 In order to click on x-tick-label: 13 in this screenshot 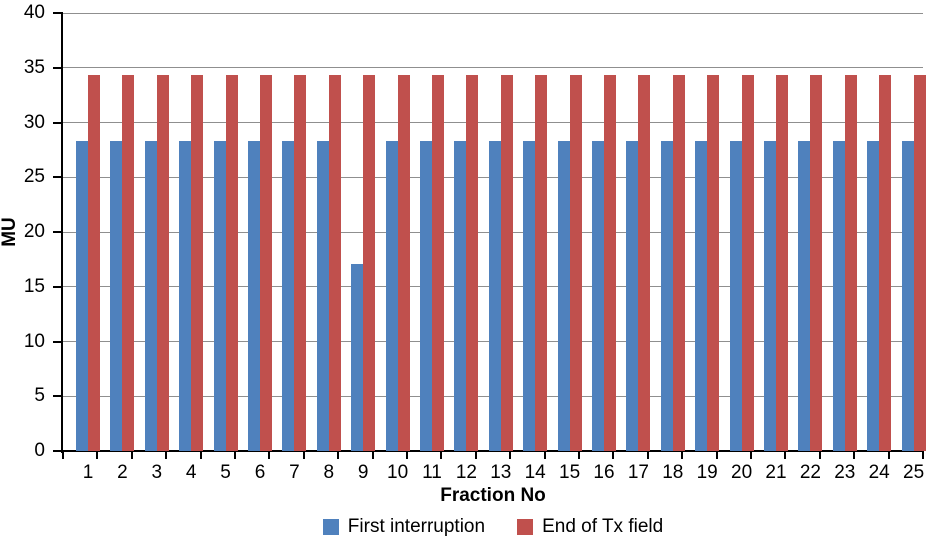, I will do `click(501, 472)`.